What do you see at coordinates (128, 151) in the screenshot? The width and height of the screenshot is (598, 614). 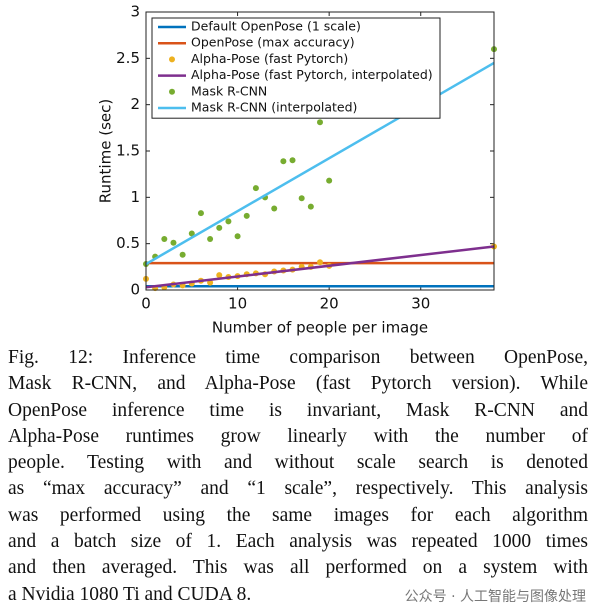 I see `y-tick-label: 1.5` at bounding box center [128, 151].